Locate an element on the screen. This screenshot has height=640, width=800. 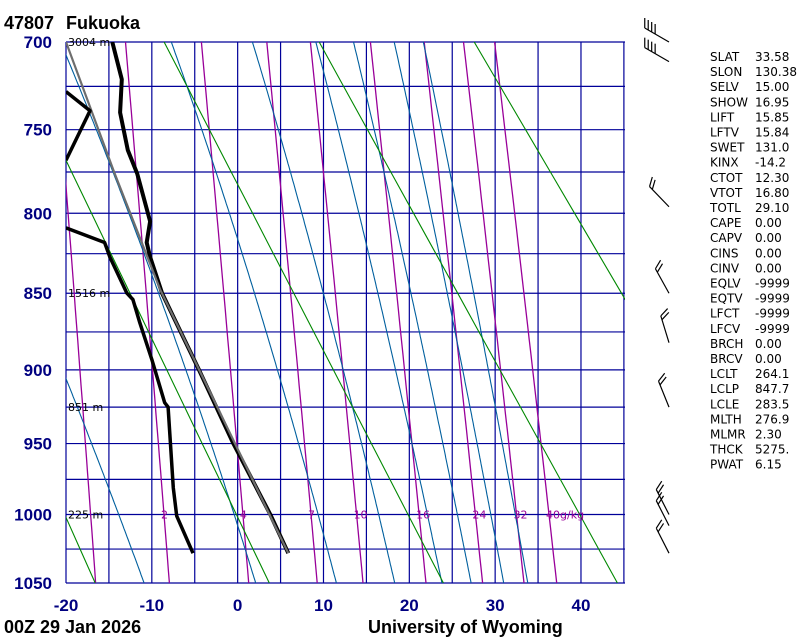
index-value: 2.30 is located at coordinates (768, 435).